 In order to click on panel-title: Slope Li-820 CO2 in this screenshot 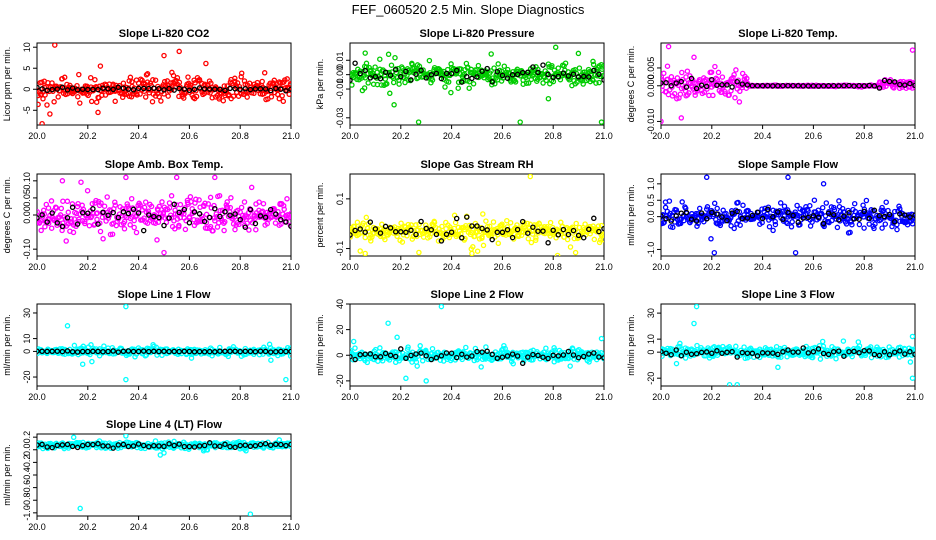, I will do `click(164, 34)`.